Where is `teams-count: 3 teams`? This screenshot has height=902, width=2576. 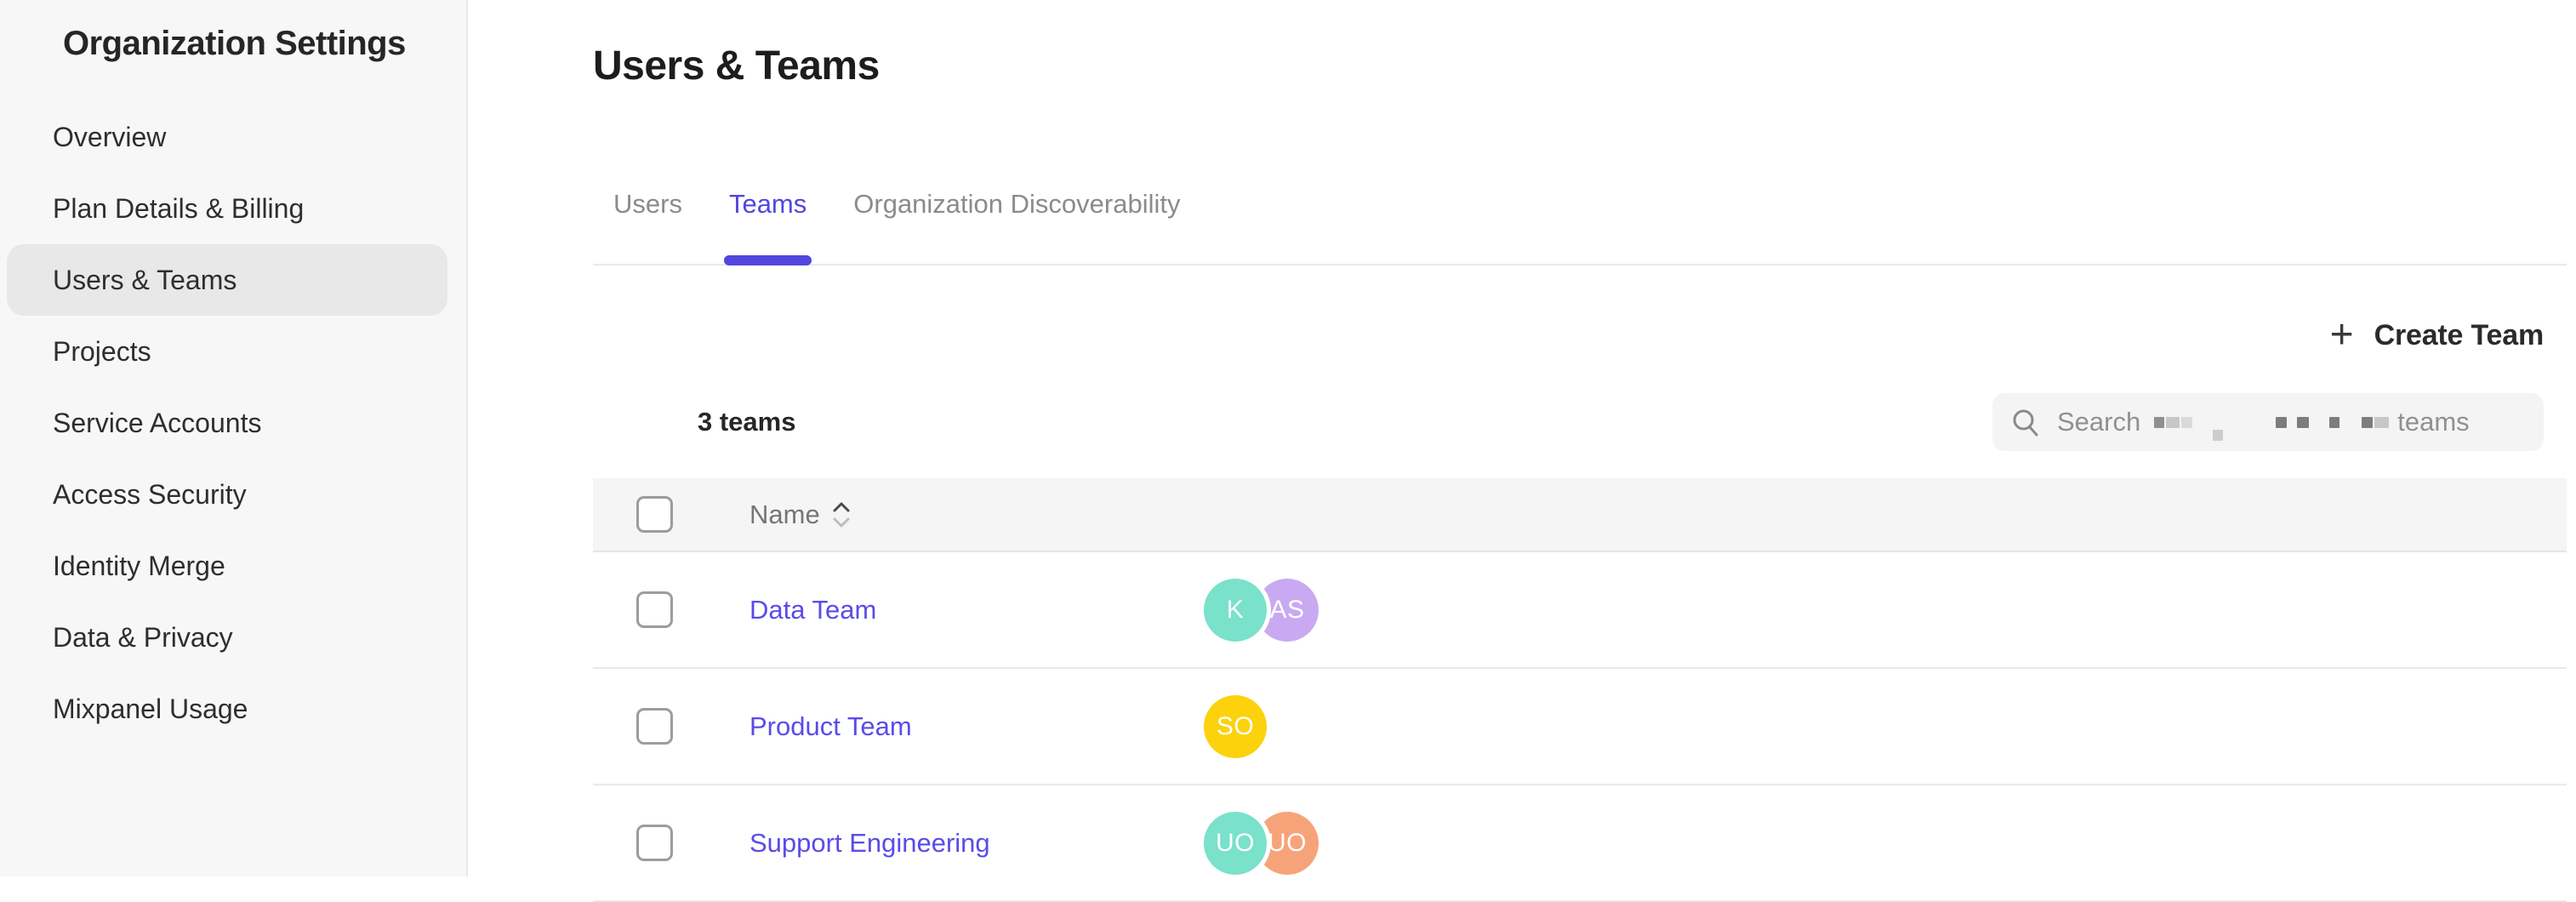 teams-count: 3 teams is located at coordinates (747, 422).